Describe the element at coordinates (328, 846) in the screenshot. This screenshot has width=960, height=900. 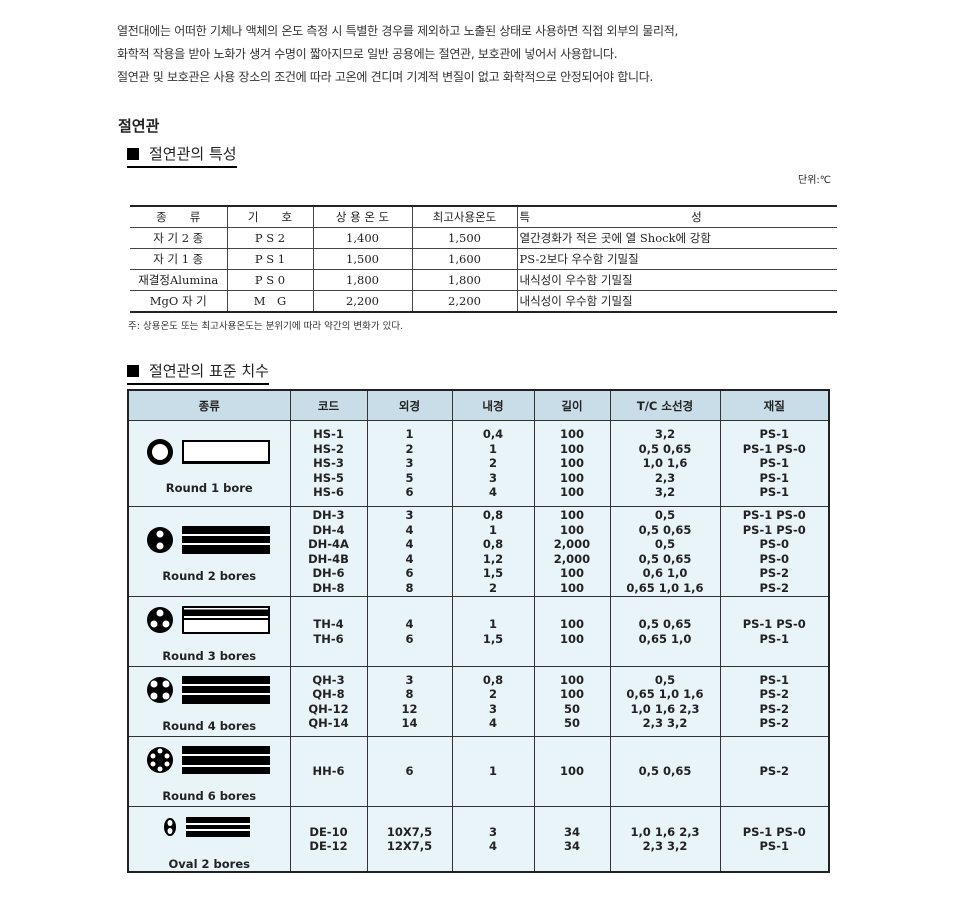
I see `code-value: DE-12` at that location.